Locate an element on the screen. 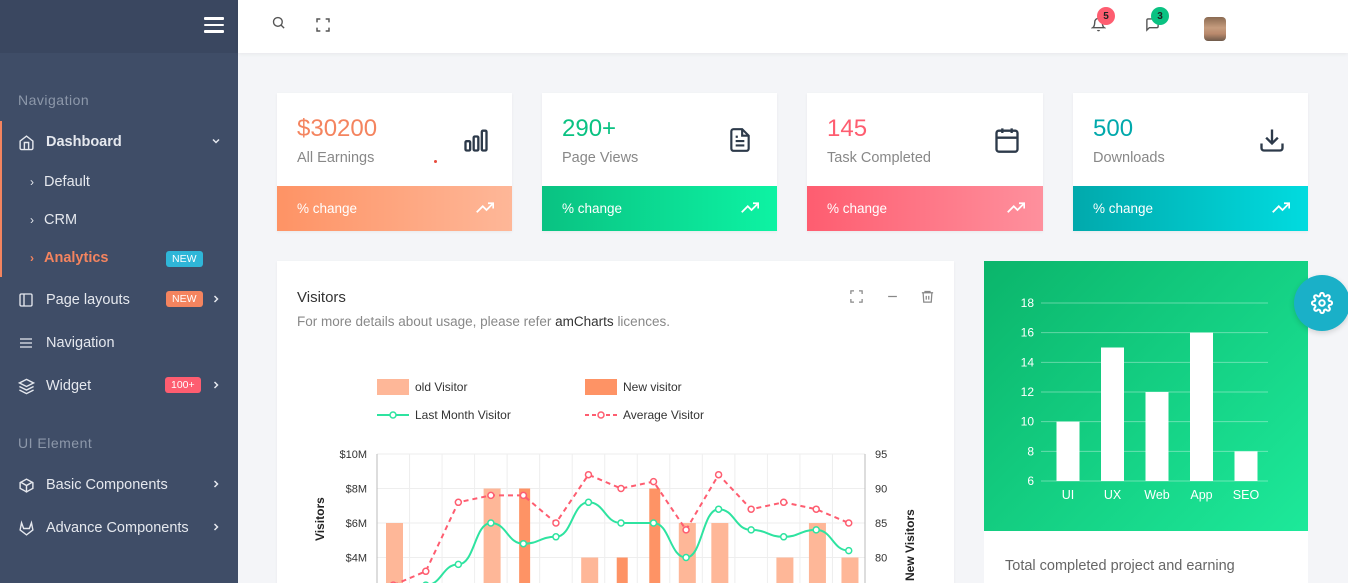 This screenshot has width=1348, height=583. y2-tick-label: 85 is located at coordinates (881, 524).